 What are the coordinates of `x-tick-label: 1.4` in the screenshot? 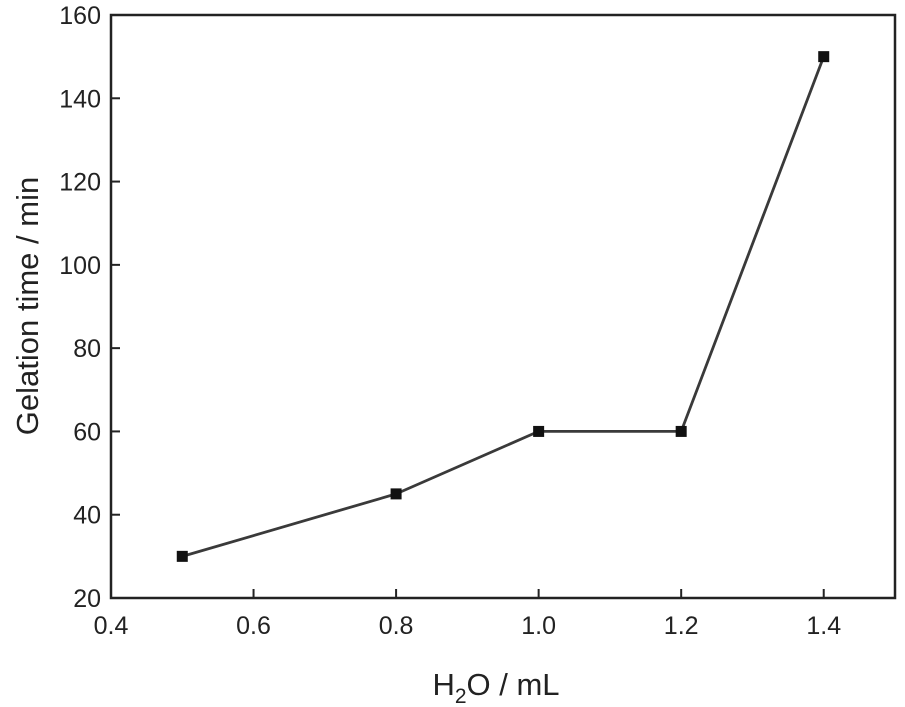 It's located at (823, 626).